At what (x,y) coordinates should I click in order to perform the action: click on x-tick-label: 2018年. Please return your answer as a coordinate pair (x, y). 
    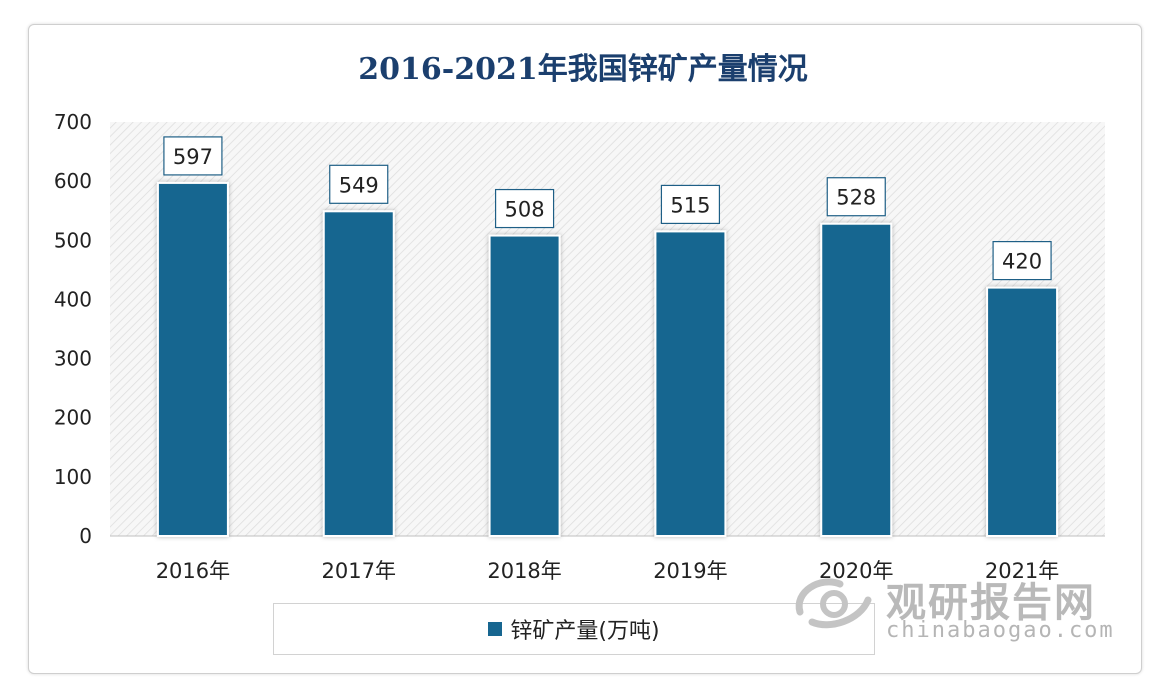
    Looking at the image, I should click on (524, 571).